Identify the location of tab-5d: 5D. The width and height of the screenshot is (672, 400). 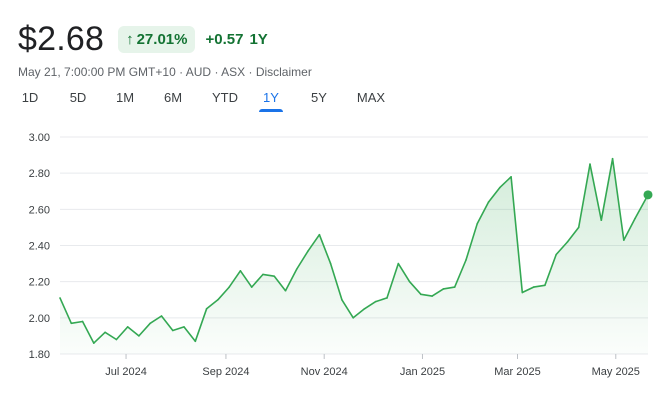
(78, 97).